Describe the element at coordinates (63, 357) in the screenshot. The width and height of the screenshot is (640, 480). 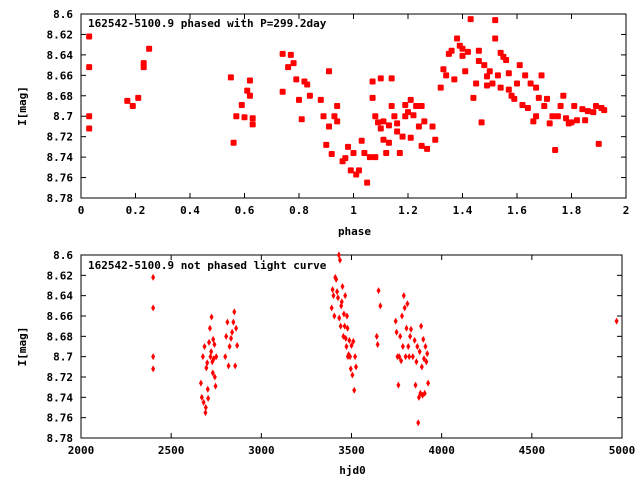
I see `y-tick-label: 8.7` at that location.